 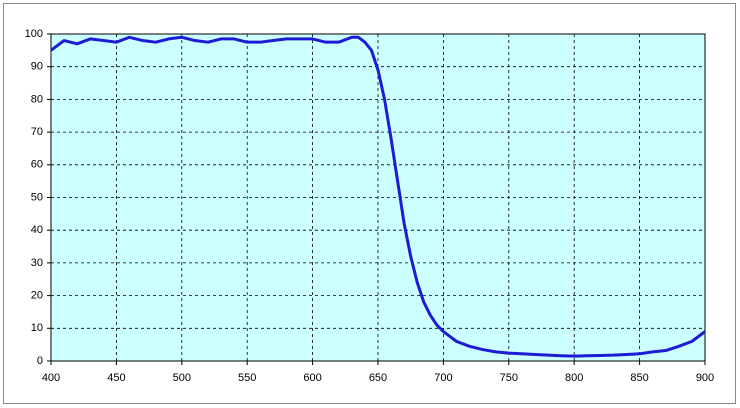 I want to click on y-tick-label: 10, so click(x=37, y=328).